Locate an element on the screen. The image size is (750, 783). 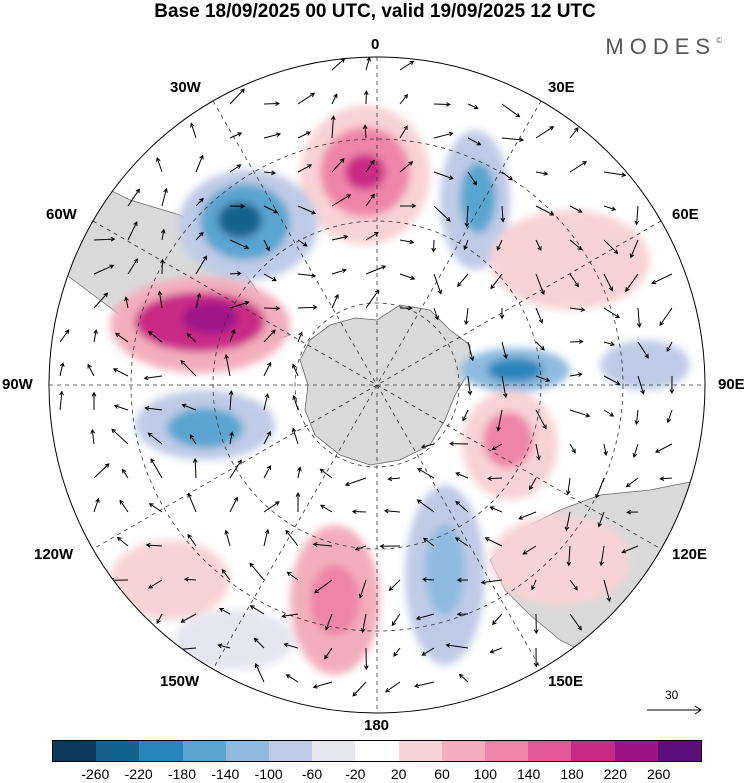
anomaly-negative-tasman is located at coordinates (235, 640).